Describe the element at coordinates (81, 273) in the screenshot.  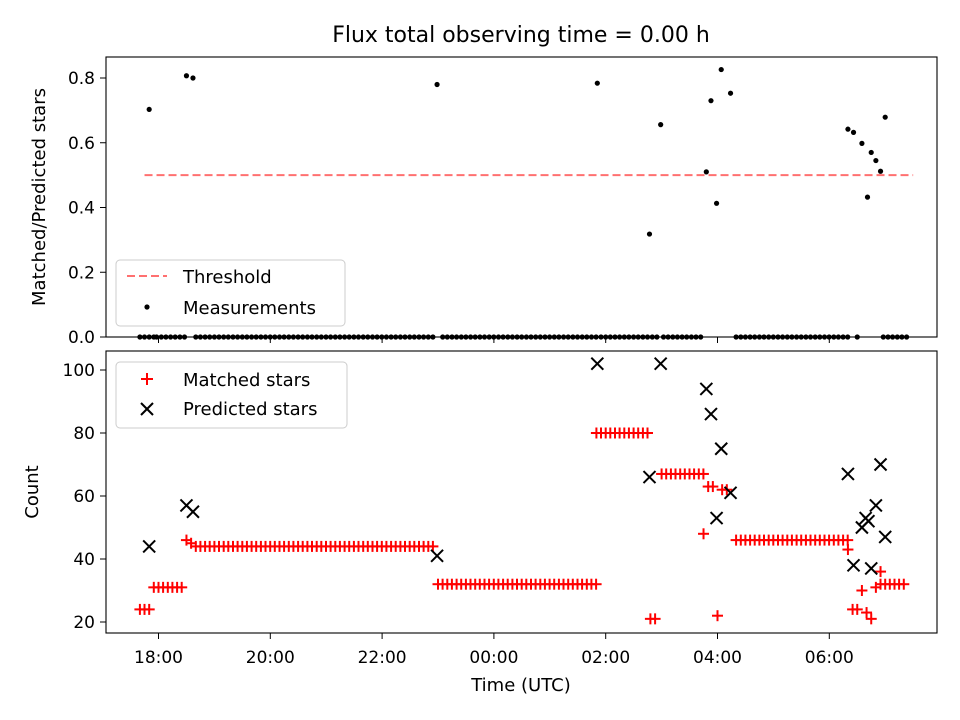
I see `top-y-tick-label: 0.2` at that location.